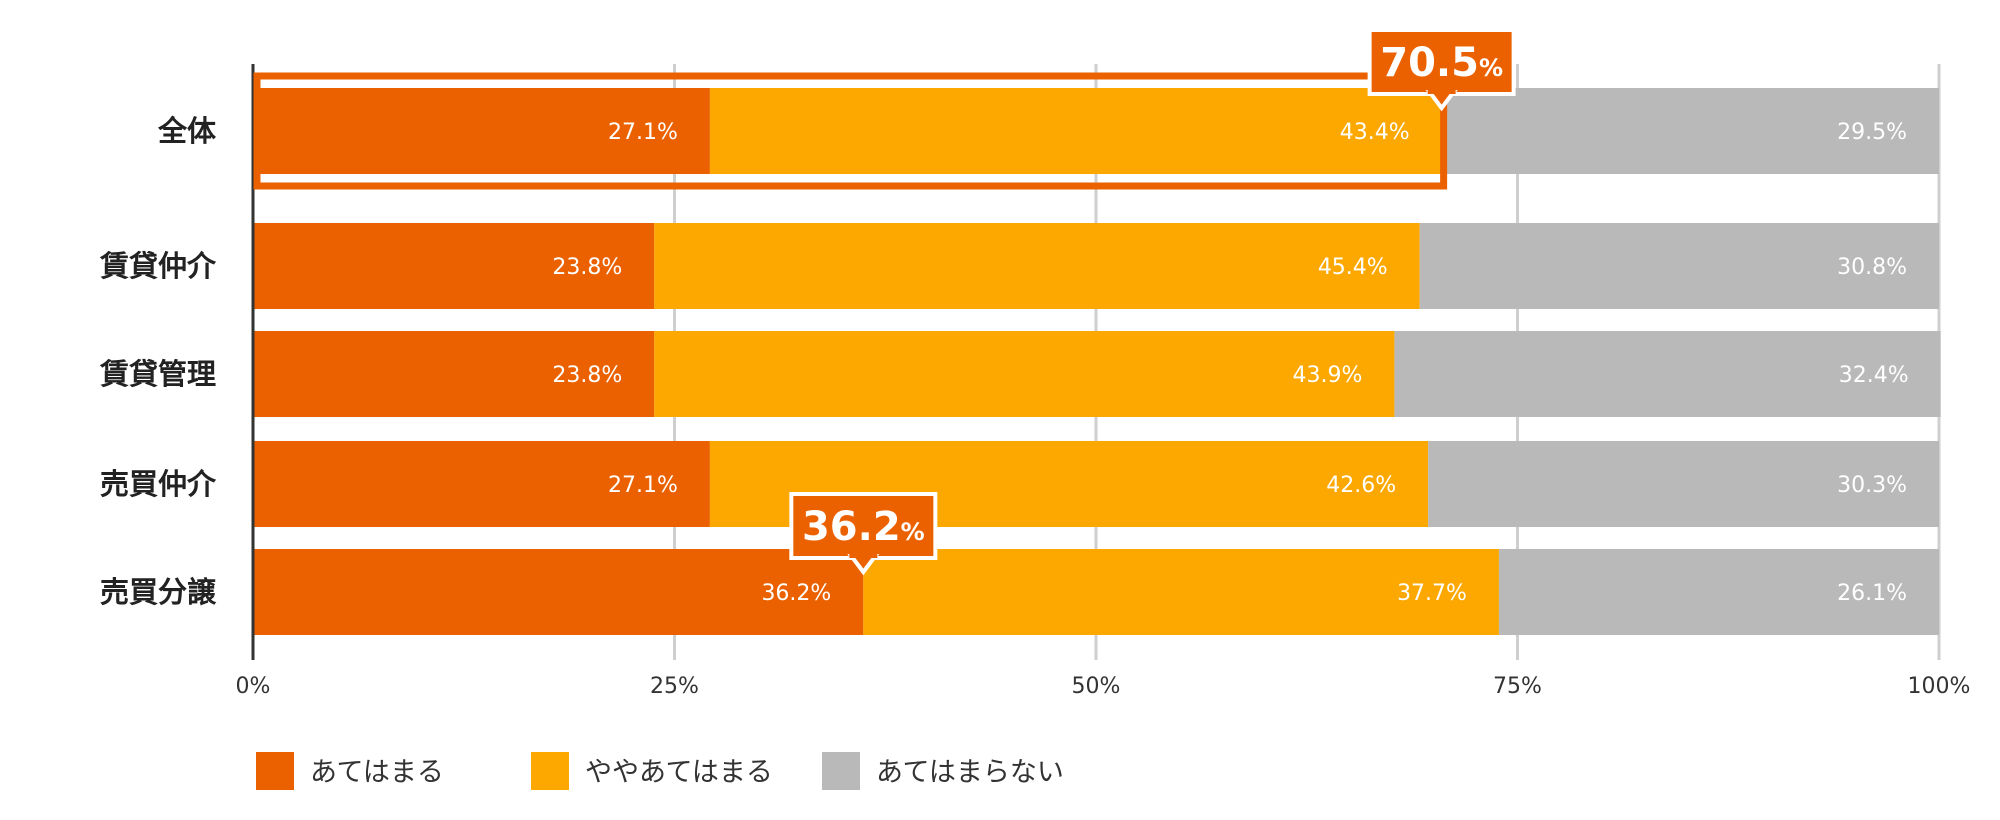  Describe the element at coordinates (158, 484) in the screenshot. I see `category-label: 売買仲介` at that location.